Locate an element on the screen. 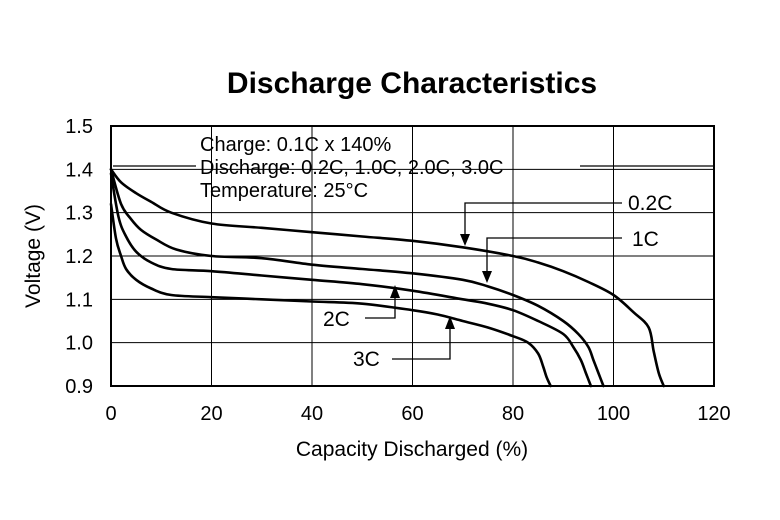 The width and height of the screenshot is (780, 520). callout-leader-2c is located at coordinates (380, 307).